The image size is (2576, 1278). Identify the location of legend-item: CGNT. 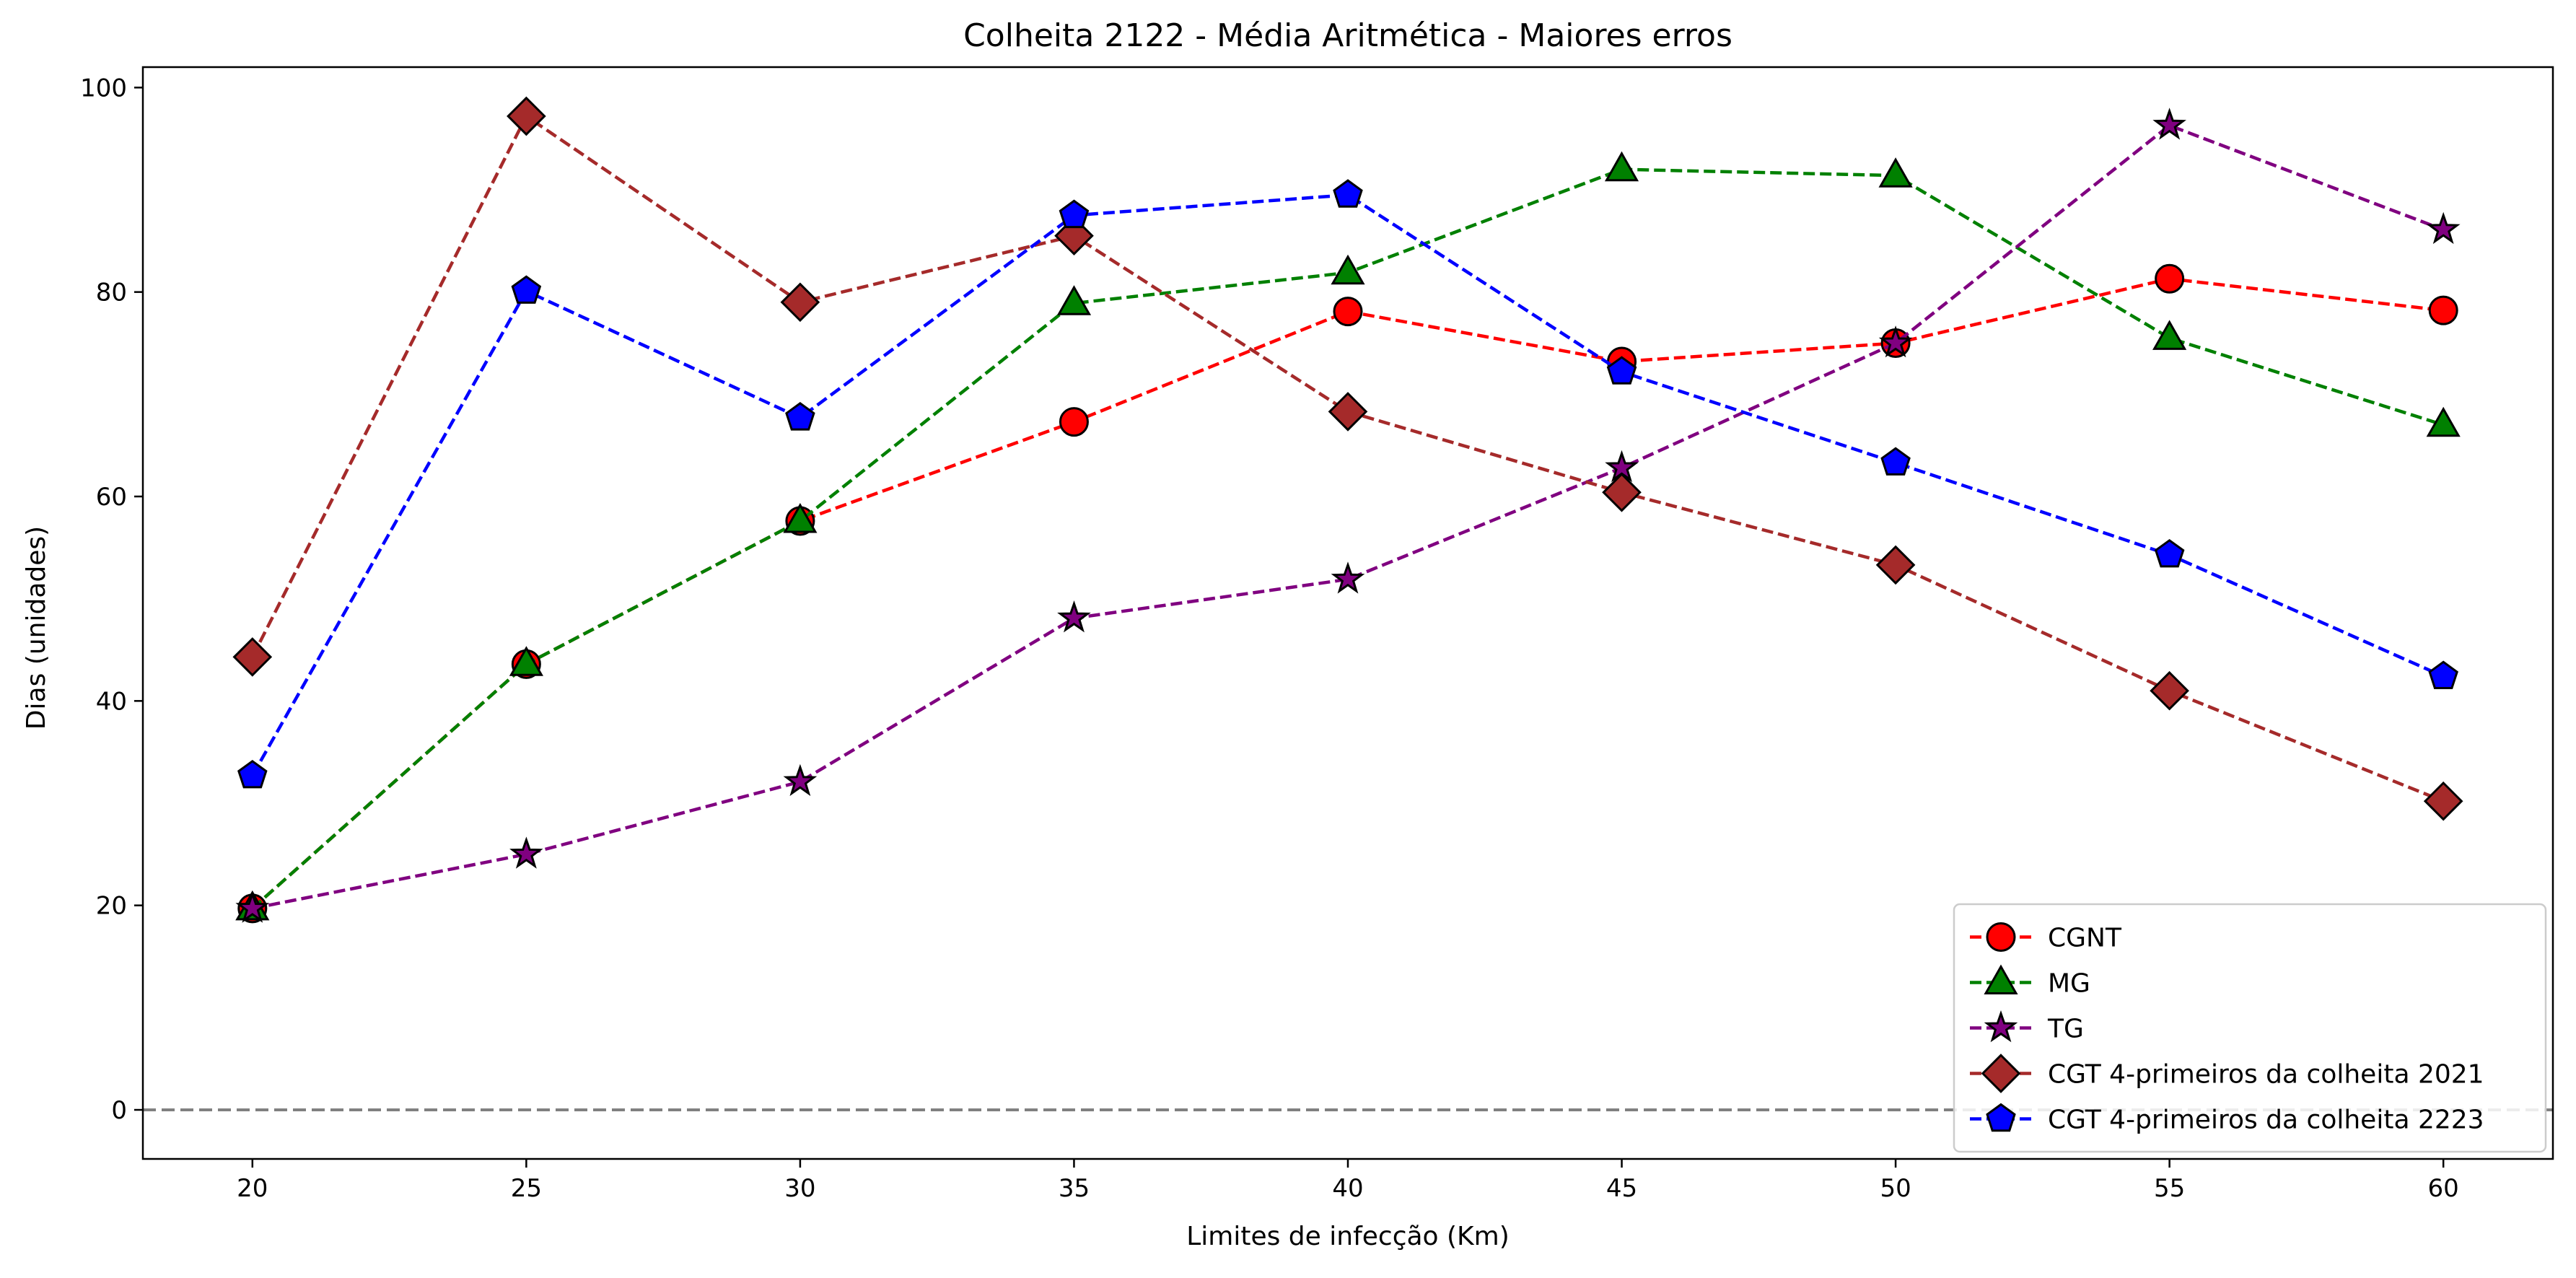
(2046, 937).